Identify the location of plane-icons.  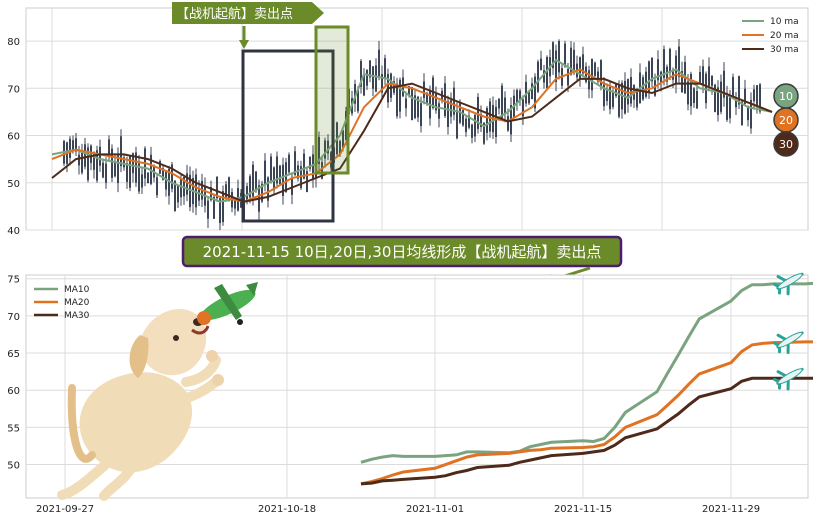
(788, 331).